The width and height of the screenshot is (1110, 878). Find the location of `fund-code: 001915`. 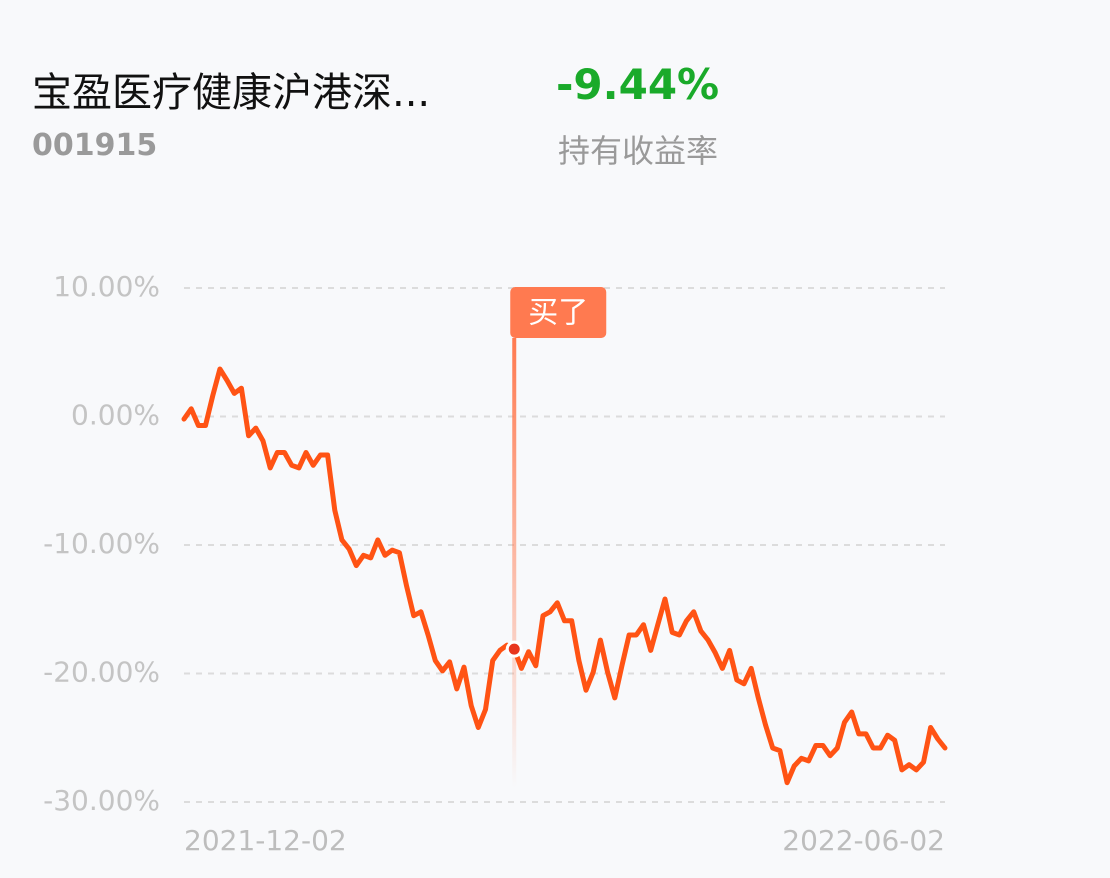

fund-code: 001915 is located at coordinates (95, 145).